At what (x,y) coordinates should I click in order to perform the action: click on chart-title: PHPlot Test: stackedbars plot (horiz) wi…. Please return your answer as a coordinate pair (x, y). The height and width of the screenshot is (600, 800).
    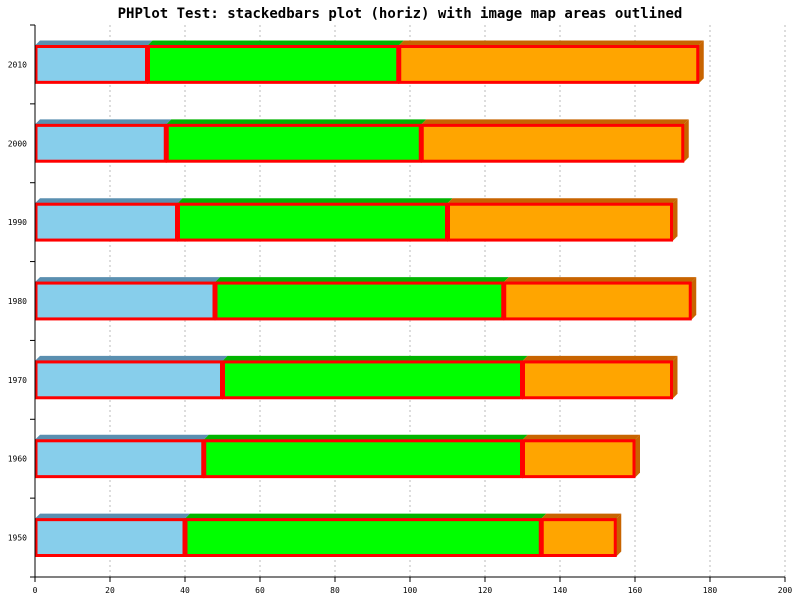
    Looking at the image, I should click on (400, 14).